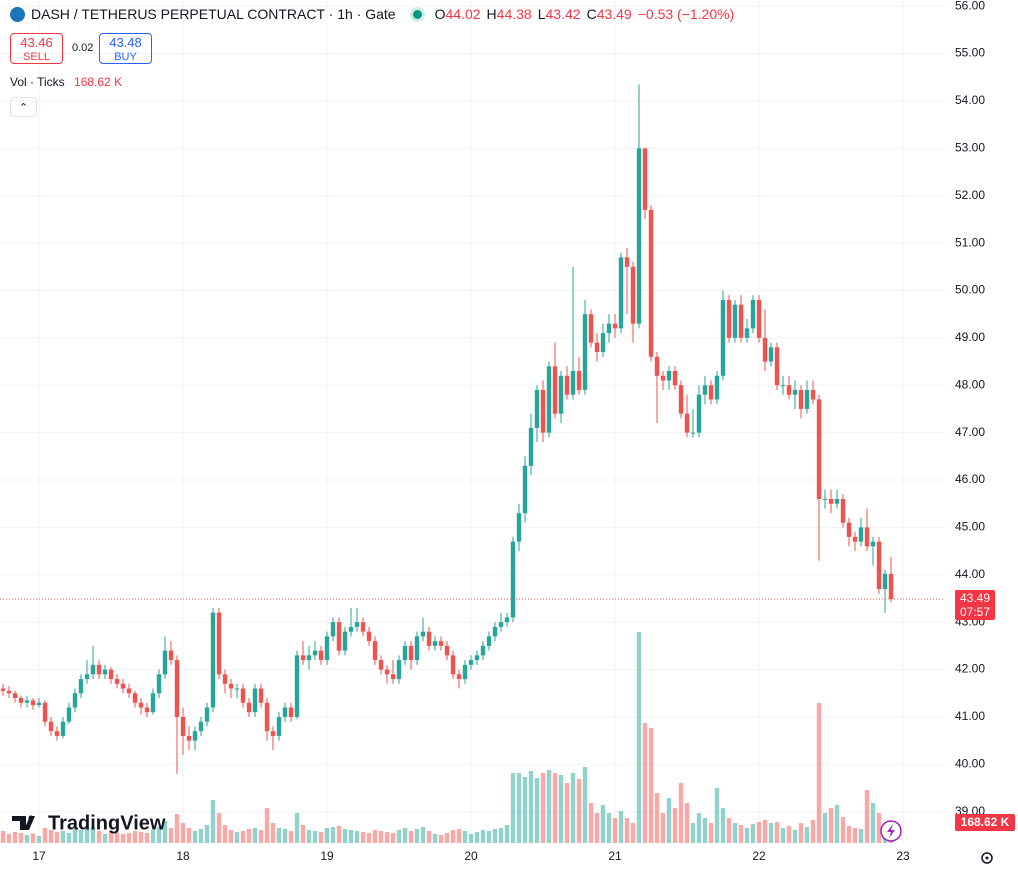 The width and height of the screenshot is (1018, 872). I want to click on settings-button, so click(987, 858).